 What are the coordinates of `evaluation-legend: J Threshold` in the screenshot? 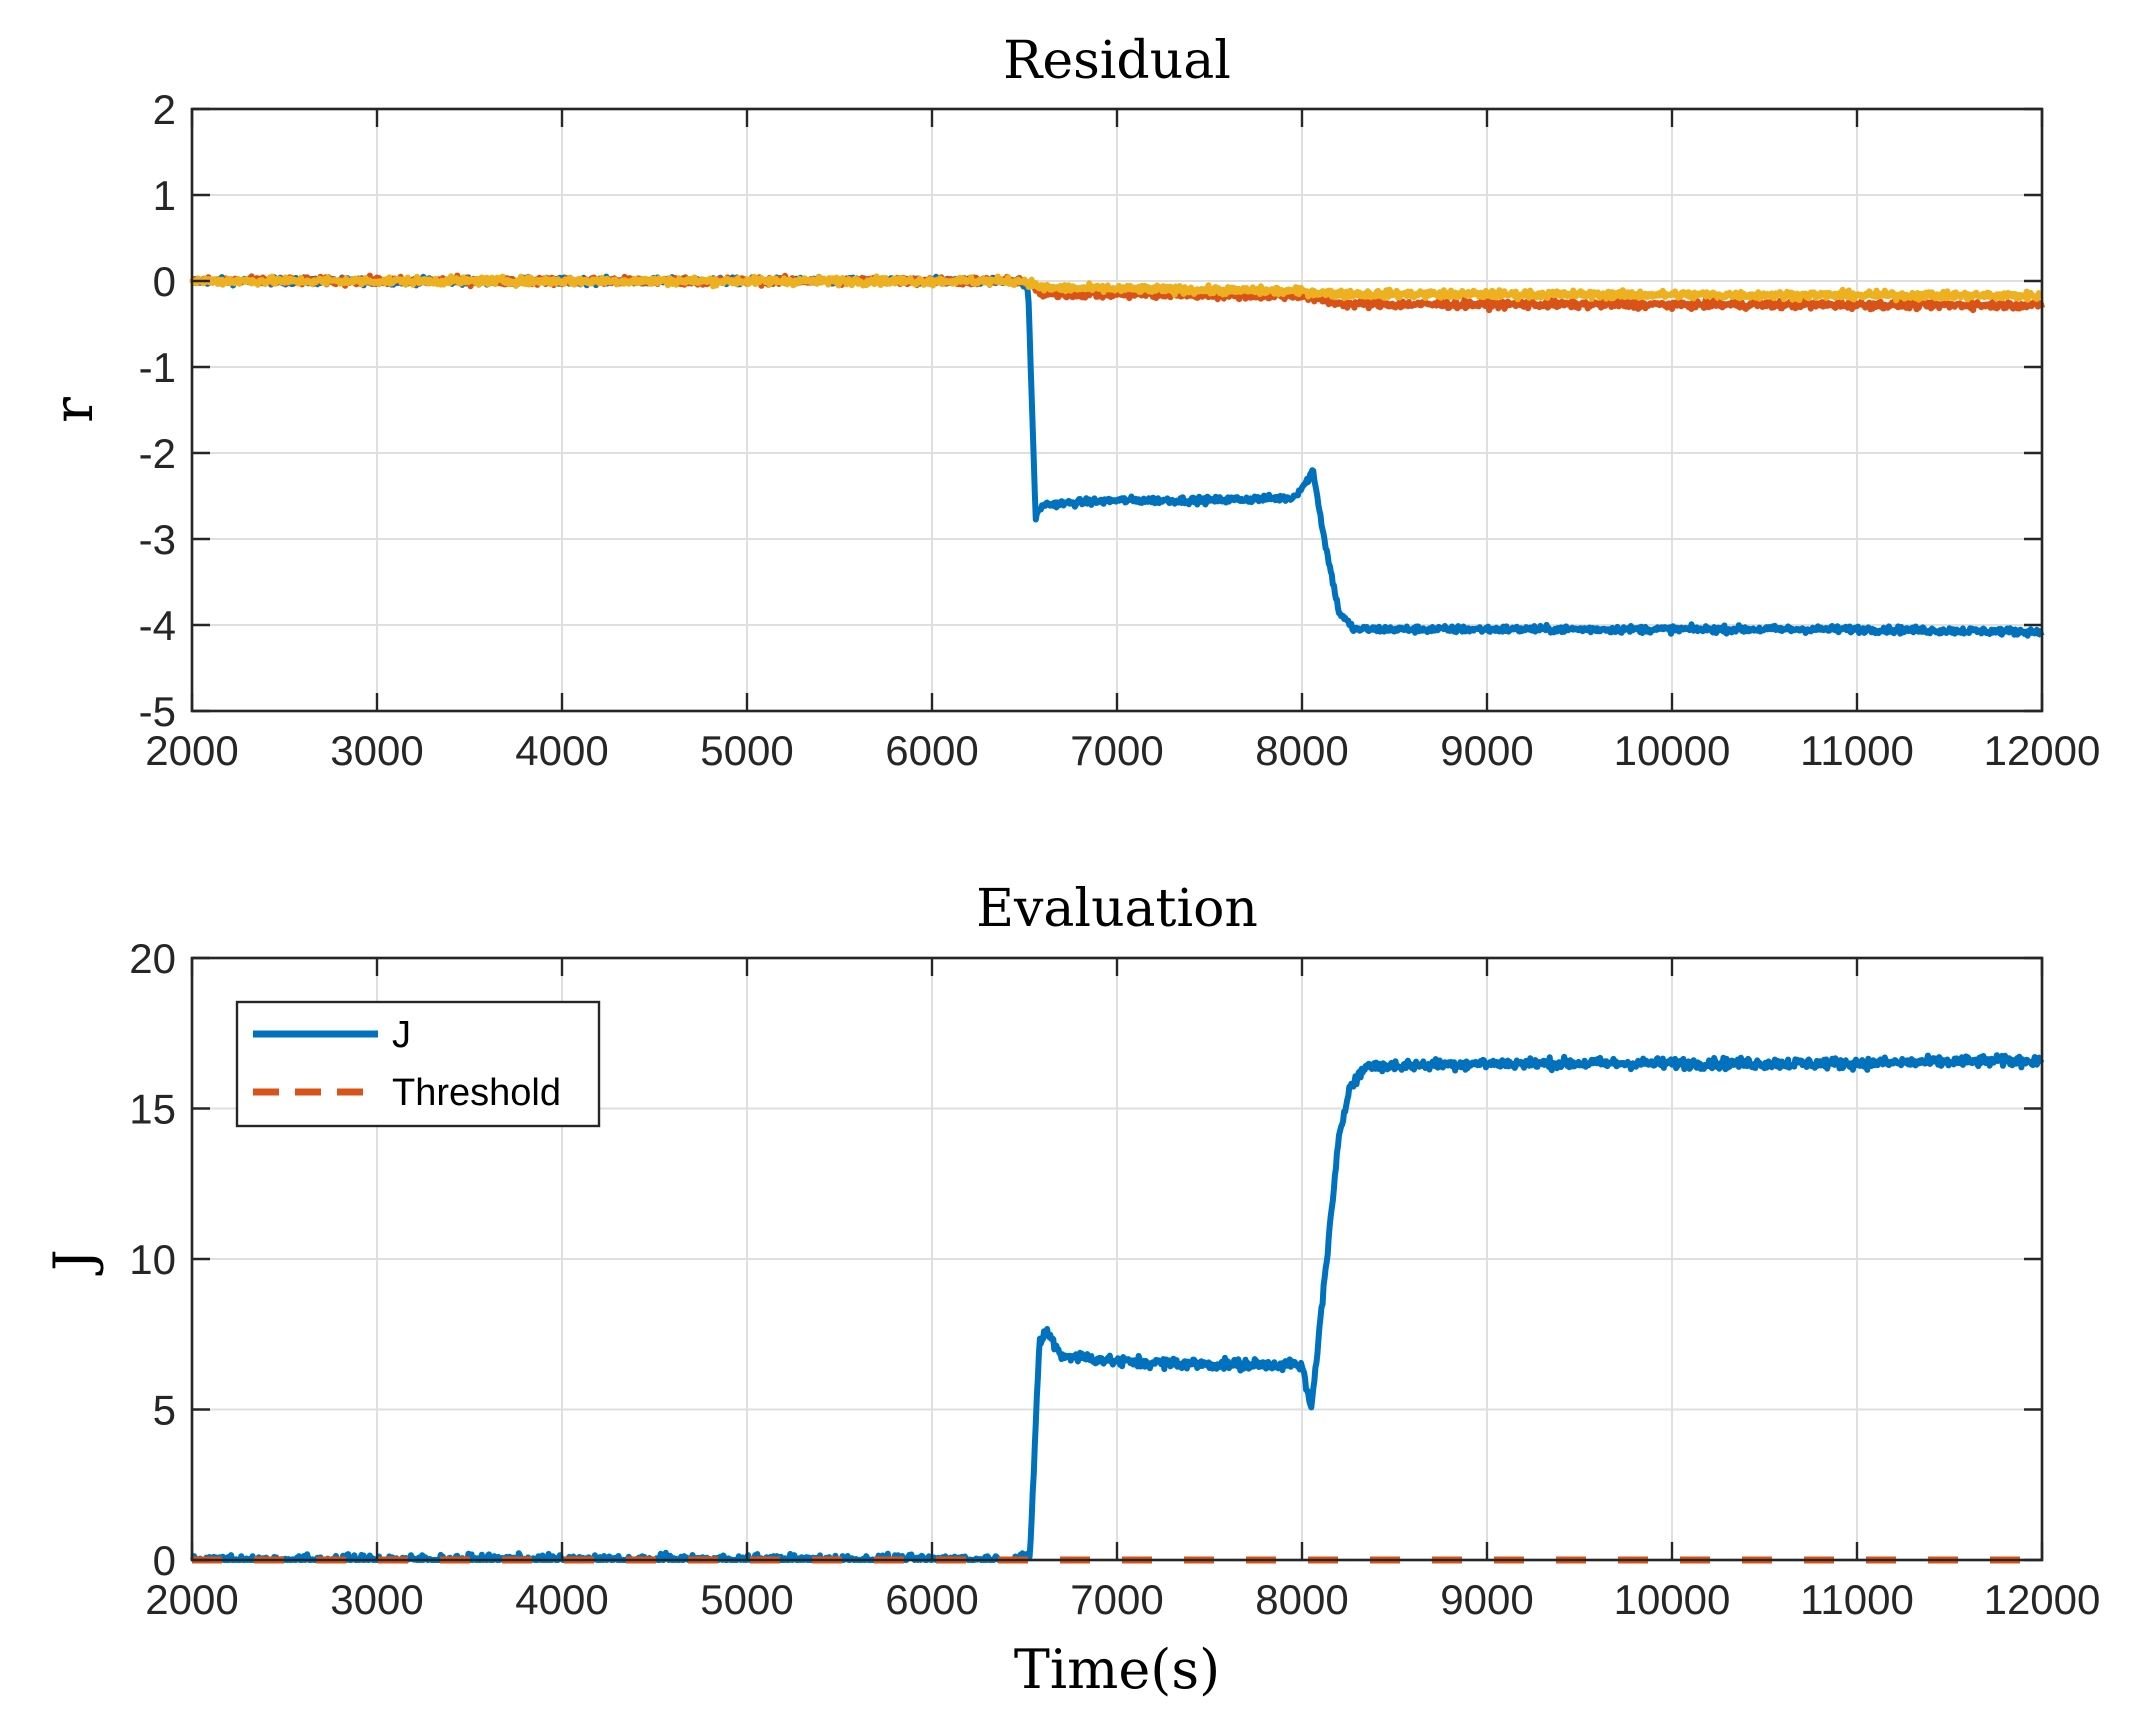 It's located at (418, 1064).